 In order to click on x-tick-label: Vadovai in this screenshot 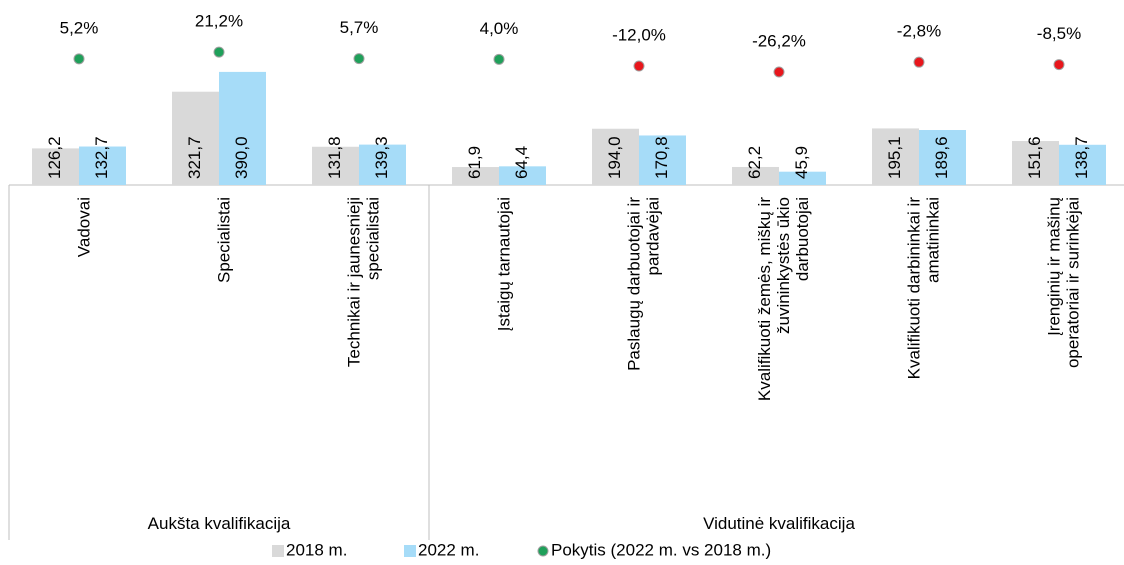, I will do `click(83, 227)`.